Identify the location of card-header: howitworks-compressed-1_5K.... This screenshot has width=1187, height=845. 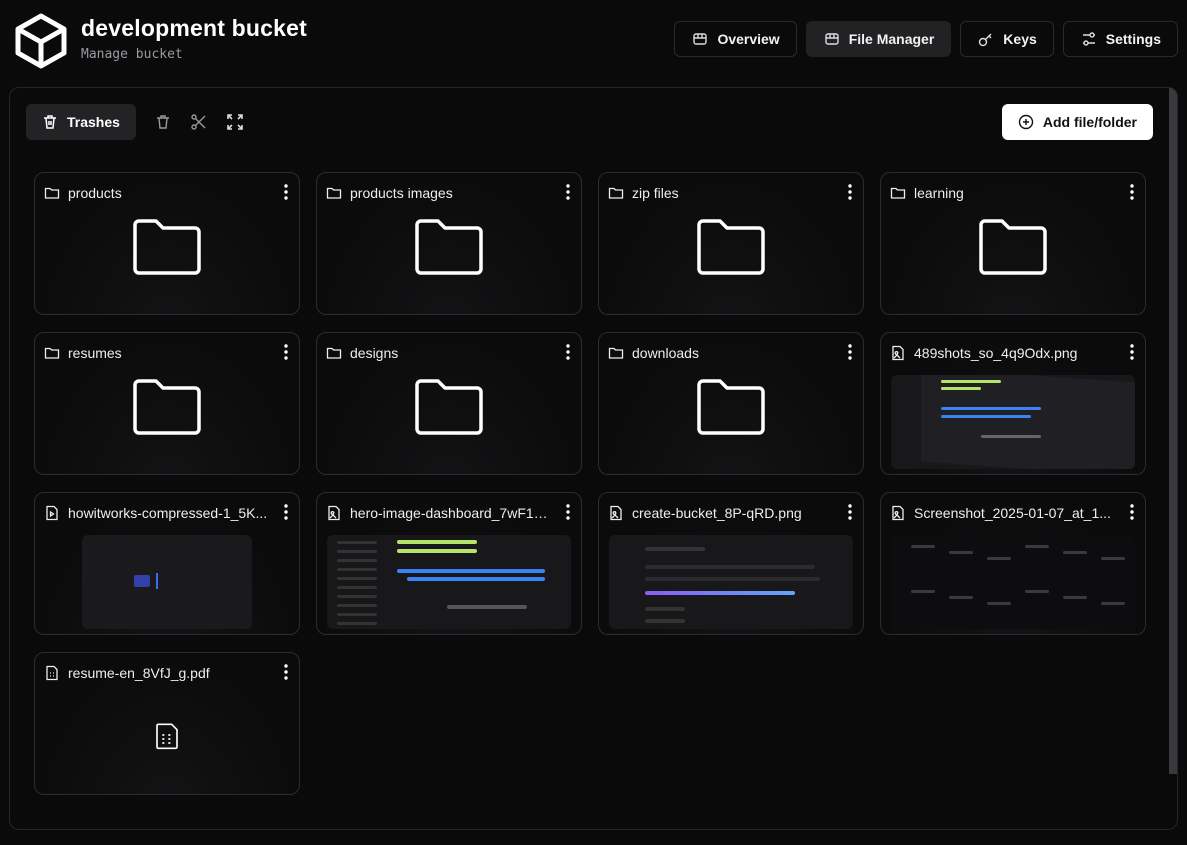
(168, 513).